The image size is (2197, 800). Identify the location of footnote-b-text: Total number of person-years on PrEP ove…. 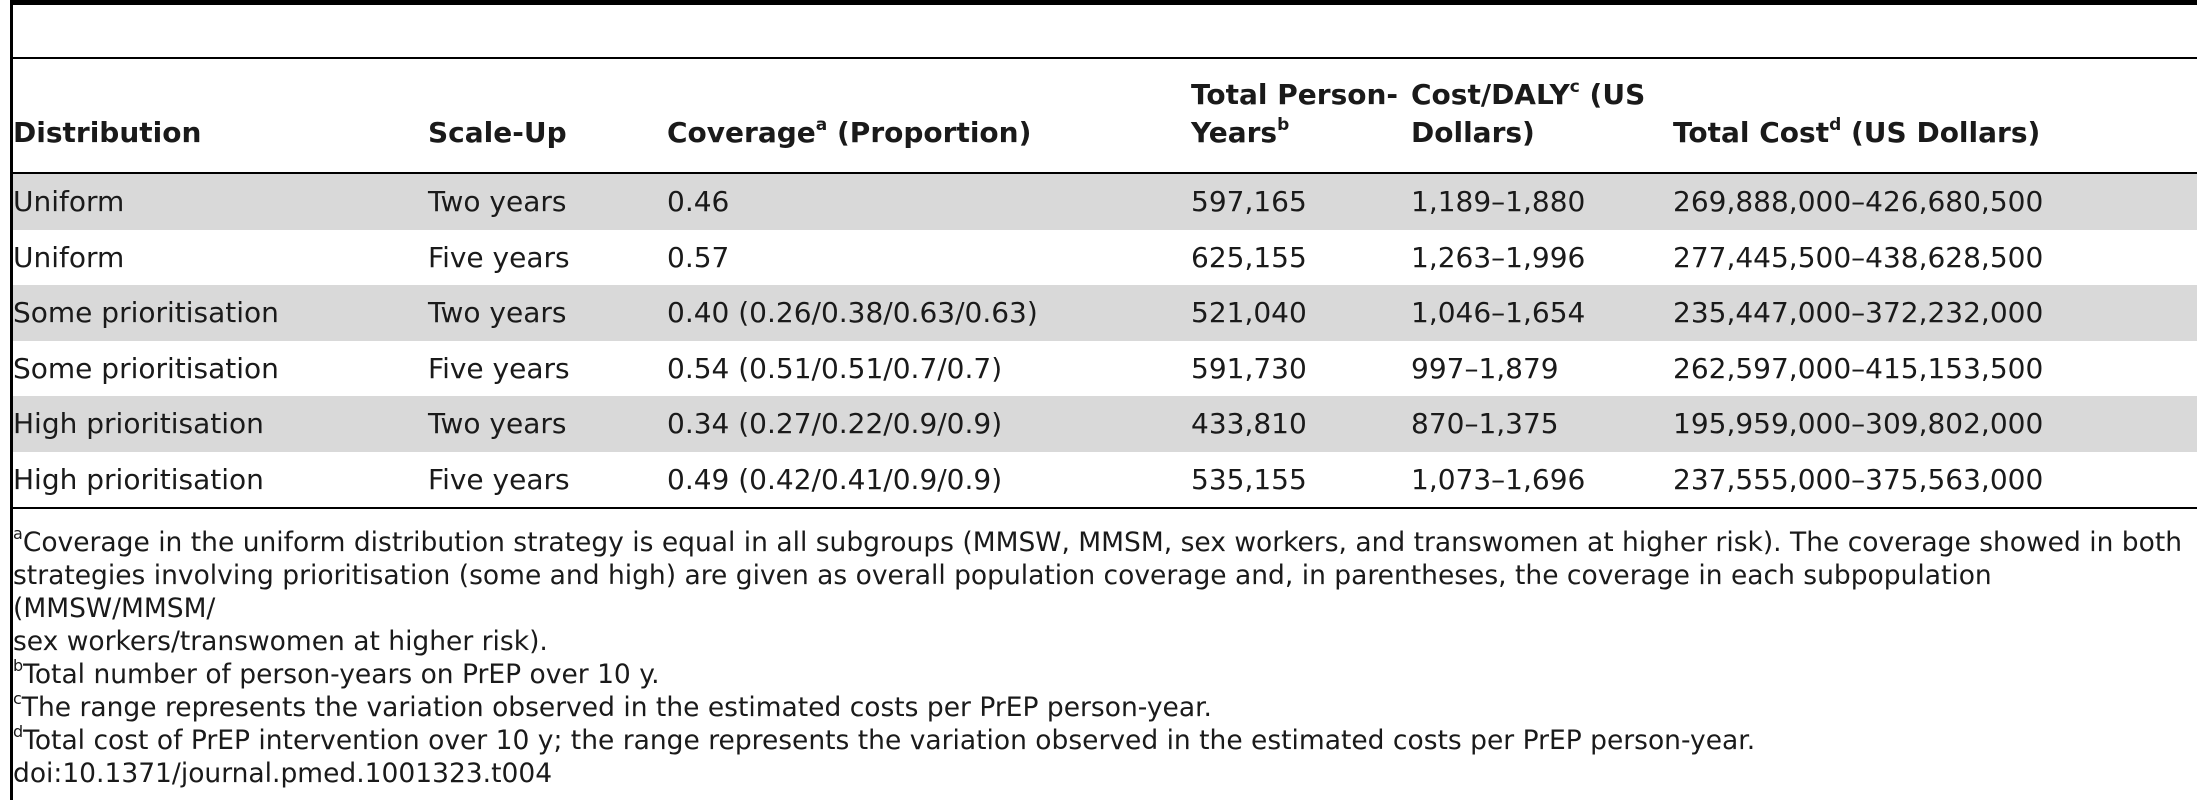
(341, 674).